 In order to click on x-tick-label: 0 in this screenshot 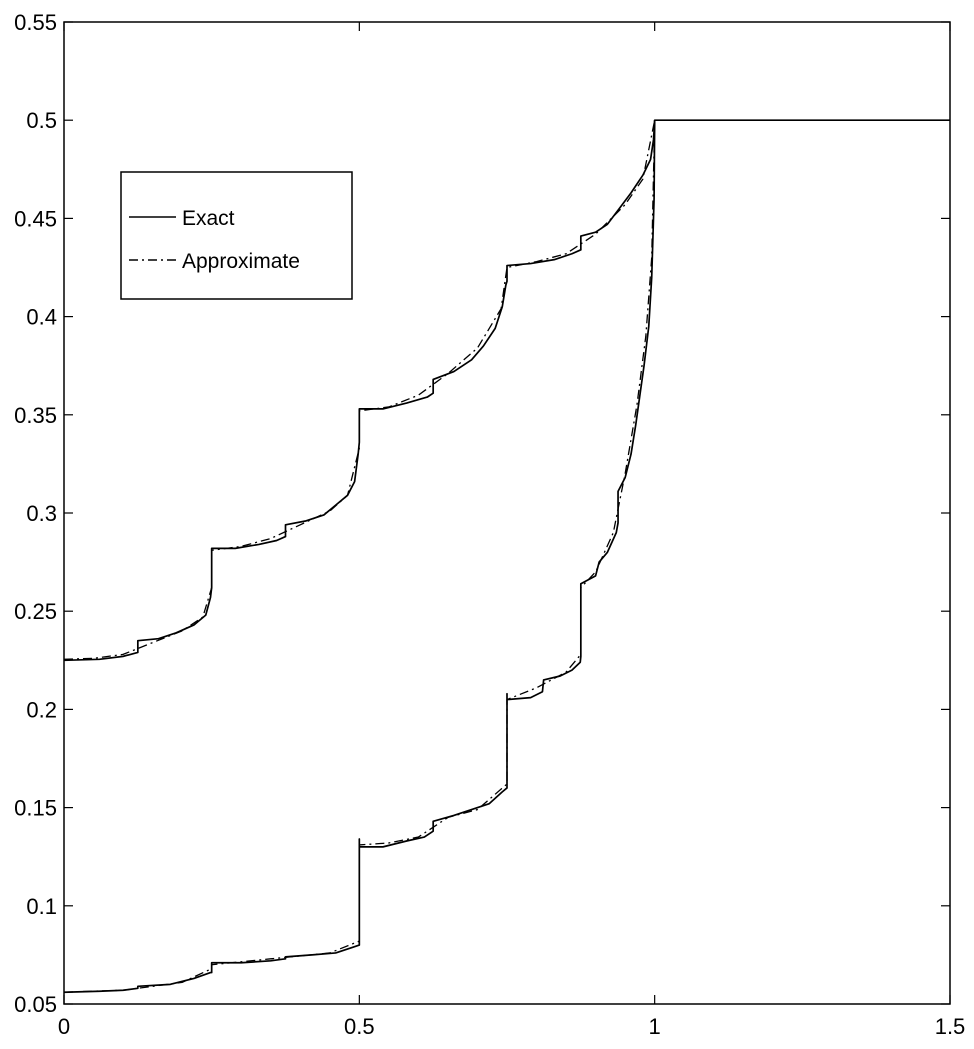, I will do `click(64, 1026)`.